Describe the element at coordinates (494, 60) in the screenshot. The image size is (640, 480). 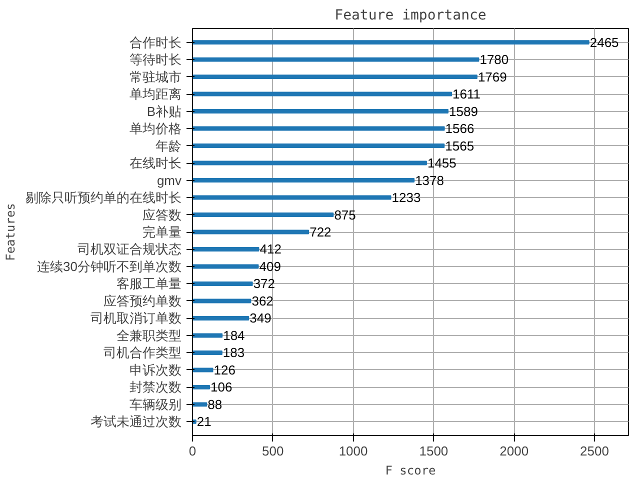
I see `data-label: 1780` at that location.